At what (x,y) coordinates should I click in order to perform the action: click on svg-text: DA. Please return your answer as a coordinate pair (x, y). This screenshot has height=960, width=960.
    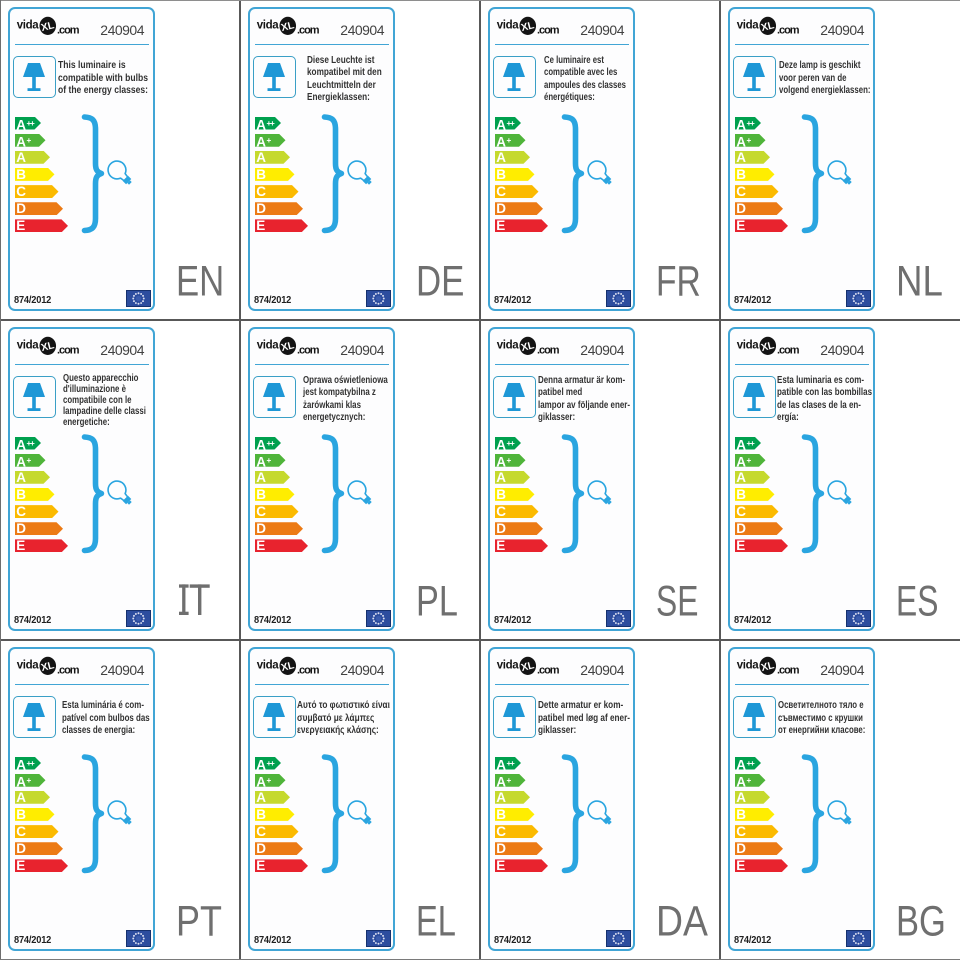
    Looking at the image, I should click on (682, 921).